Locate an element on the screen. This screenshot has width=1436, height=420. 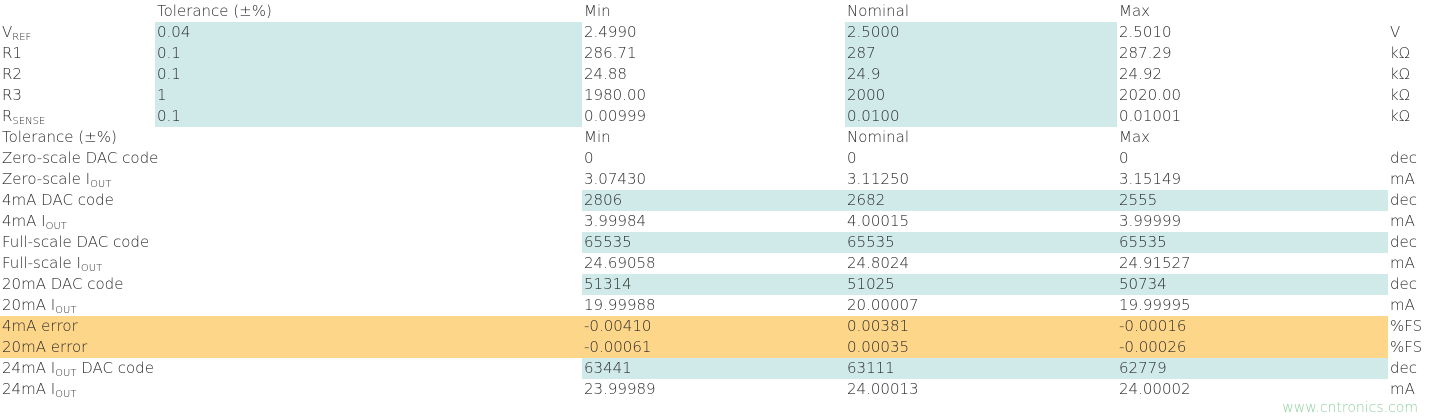
label-text: Full-scale DAC code is located at coordinates (76, 242).